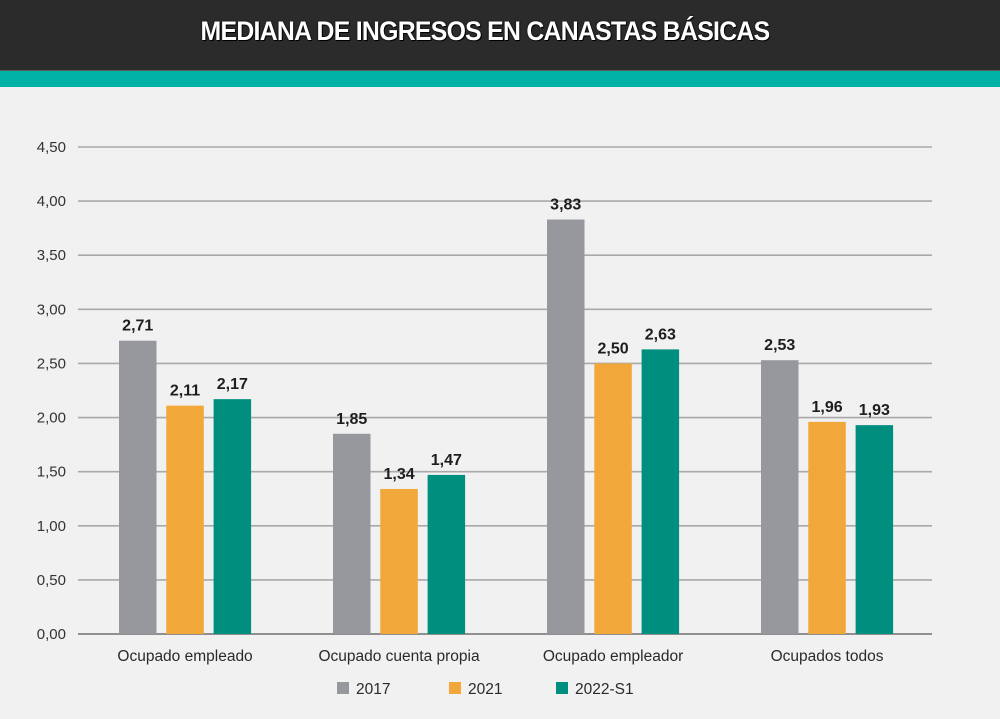 This screenshot has width=1000, height=719. Describe the element at coordinates (613, 656) in the screenshot. I see `x-tick-label: Ocupado empleador` at that location.